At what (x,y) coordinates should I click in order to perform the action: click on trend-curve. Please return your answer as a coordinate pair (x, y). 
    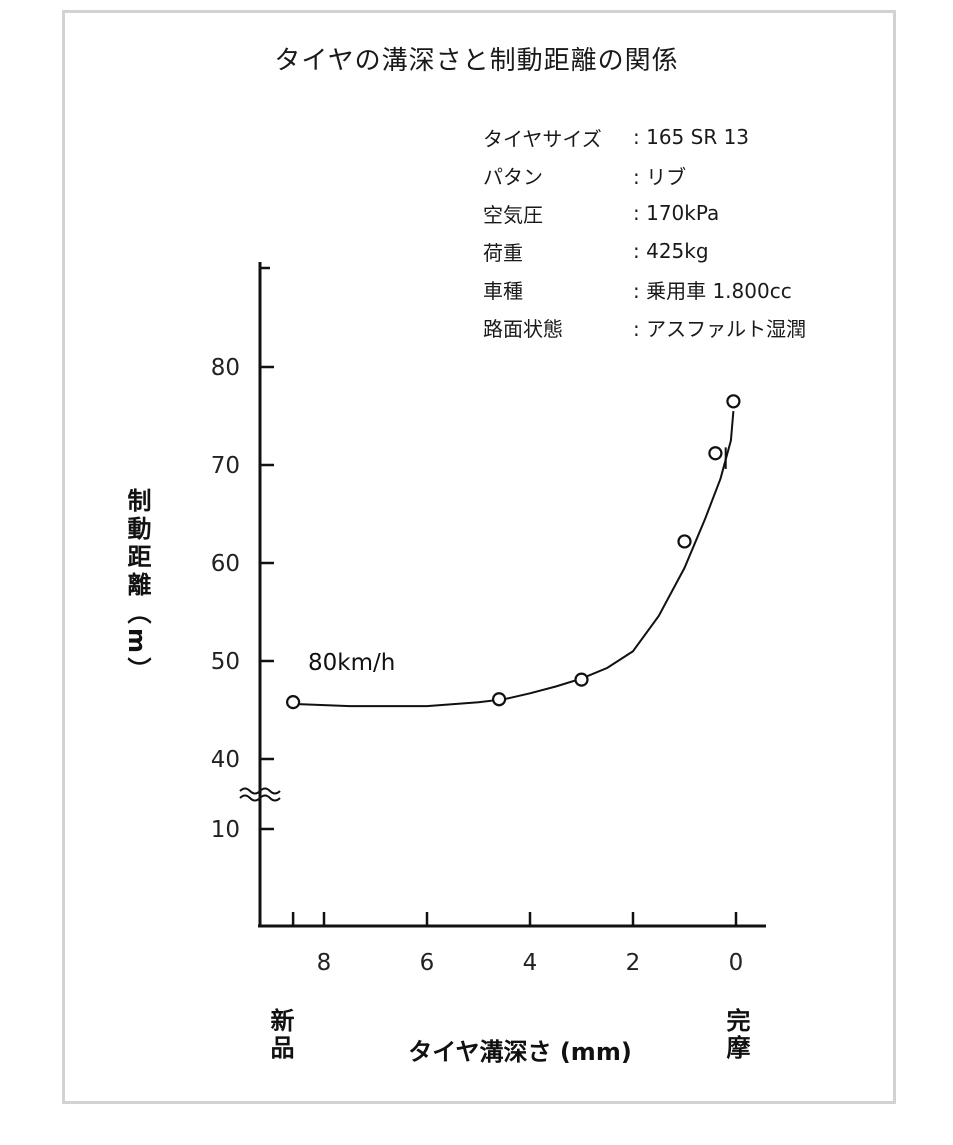
    Looking at the image, I should click on (516, 559).